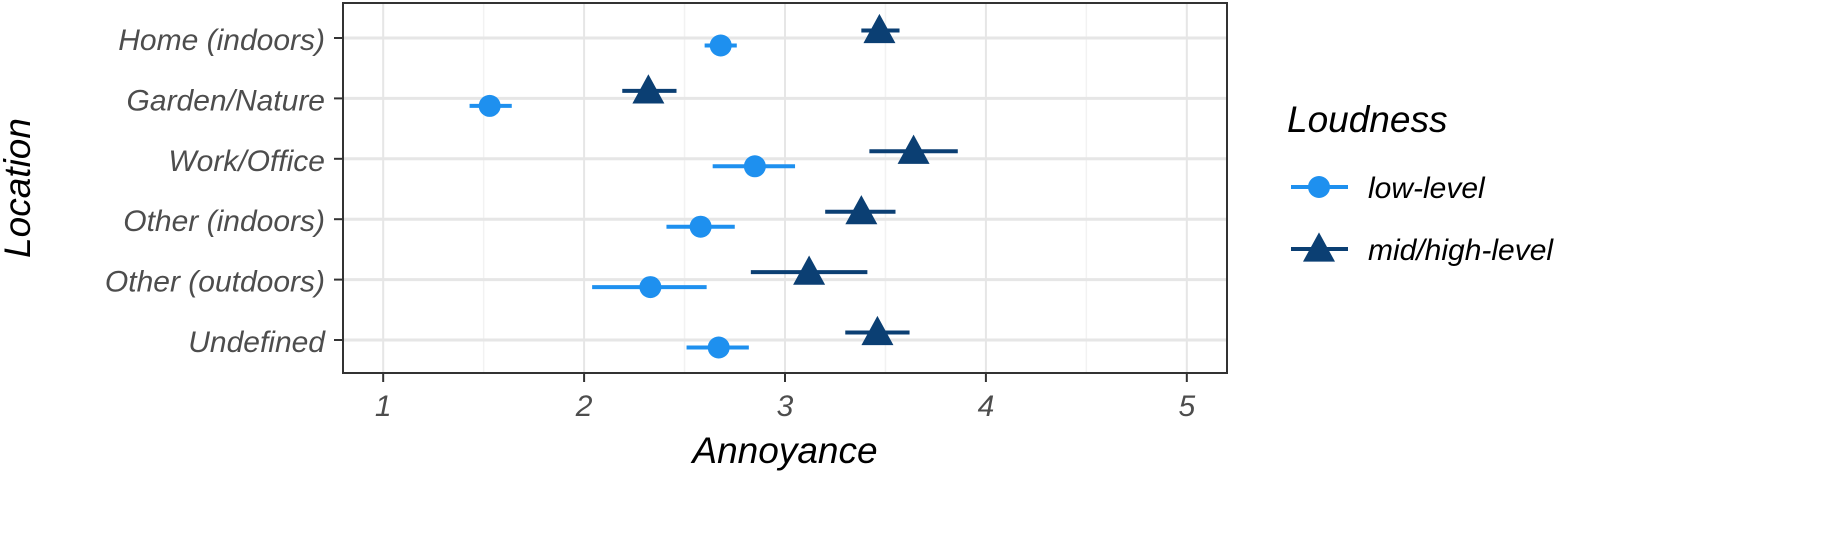  I want to click on y-tick-label: Undefined, so click(257, 342).